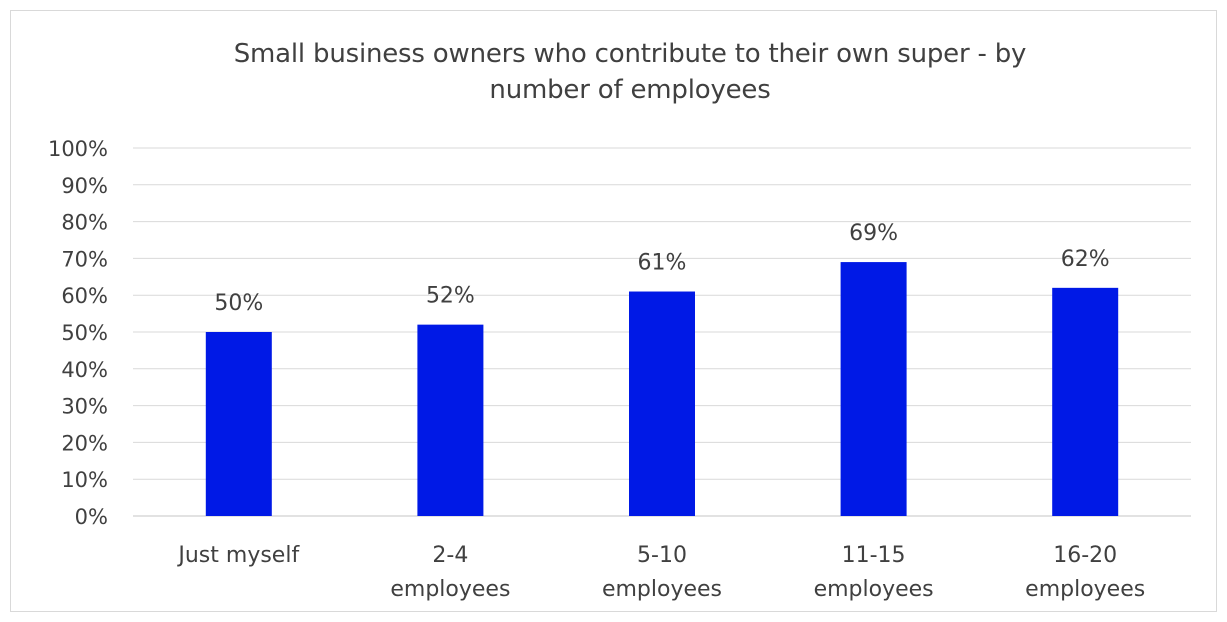 Image resolution: width=1227 pixels, height=622 pixels. What do you see at coordinates (238, 555) in the screenshot?
I see `category-label: Just myself` at bounding box center [238, 555].